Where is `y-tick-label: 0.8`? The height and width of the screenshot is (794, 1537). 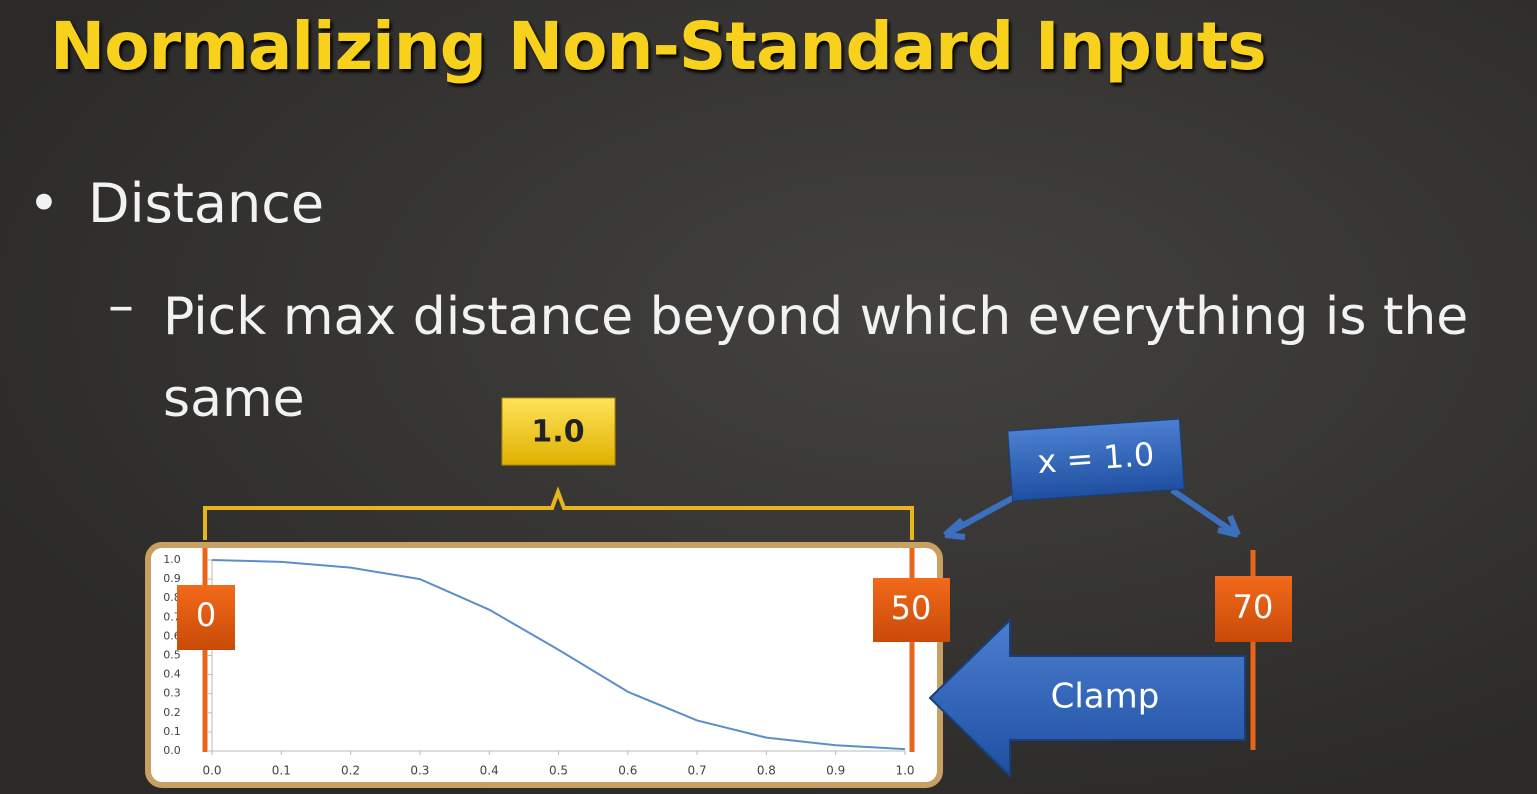
y-tick-label: 0.8 is located at coordinates (172, 597).